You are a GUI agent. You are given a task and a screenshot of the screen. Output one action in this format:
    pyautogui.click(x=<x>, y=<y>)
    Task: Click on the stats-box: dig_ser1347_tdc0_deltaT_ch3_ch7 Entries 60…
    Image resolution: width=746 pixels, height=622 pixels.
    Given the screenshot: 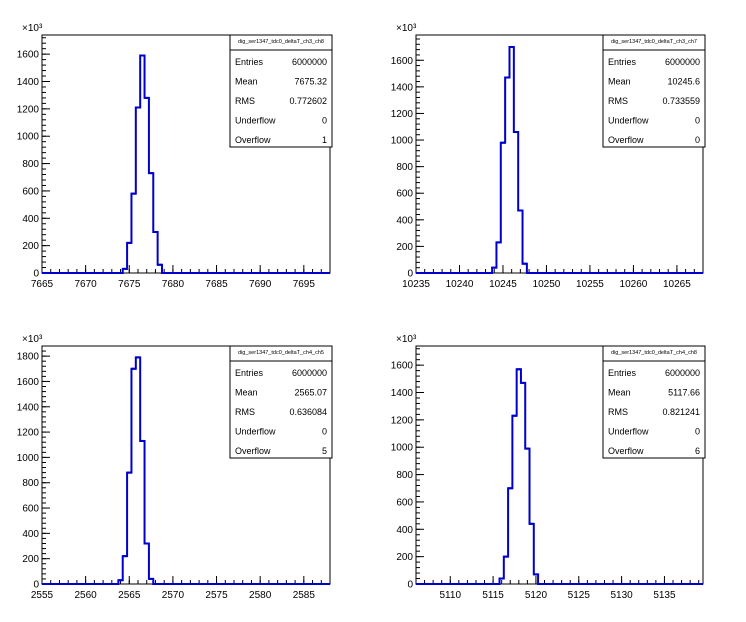 What is the action you would take?
    pyautogui.click(x=654, y=91)
    